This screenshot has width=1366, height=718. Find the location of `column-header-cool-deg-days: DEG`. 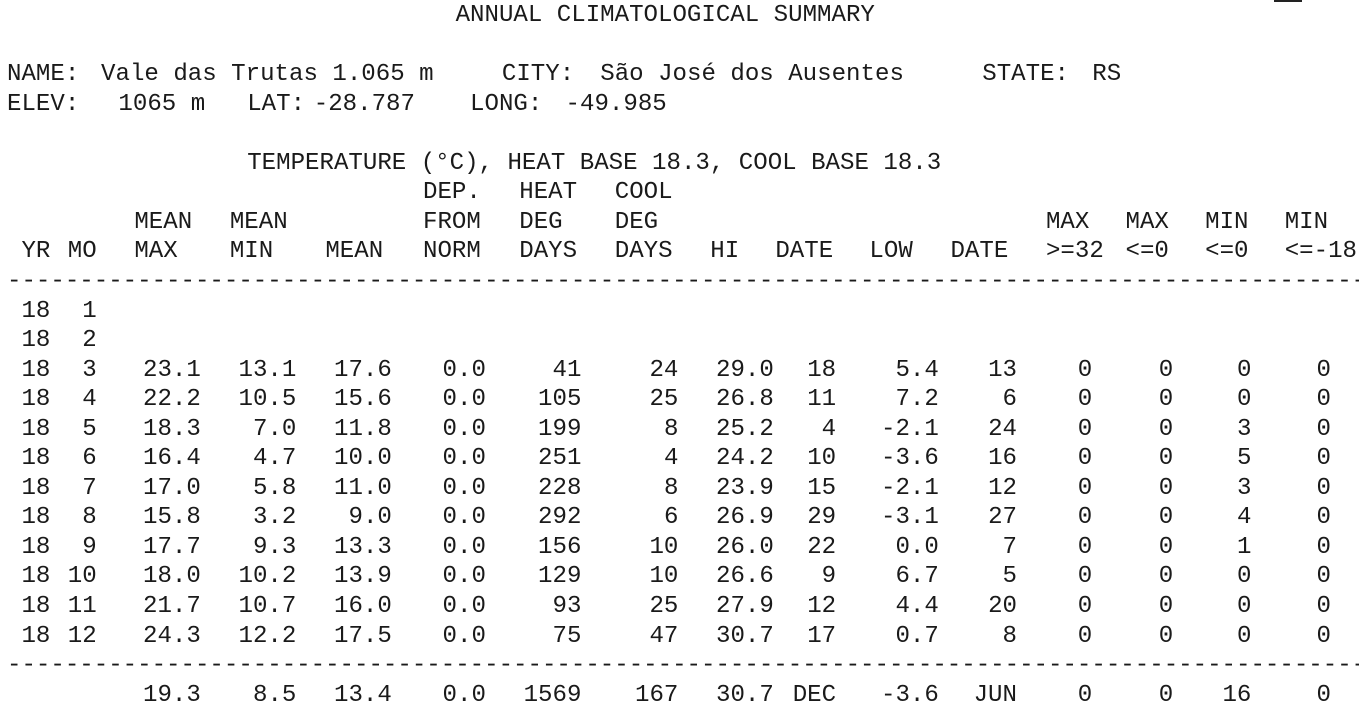

column-header-cool-deg-days: DEG is located at coordinates (636, 222).